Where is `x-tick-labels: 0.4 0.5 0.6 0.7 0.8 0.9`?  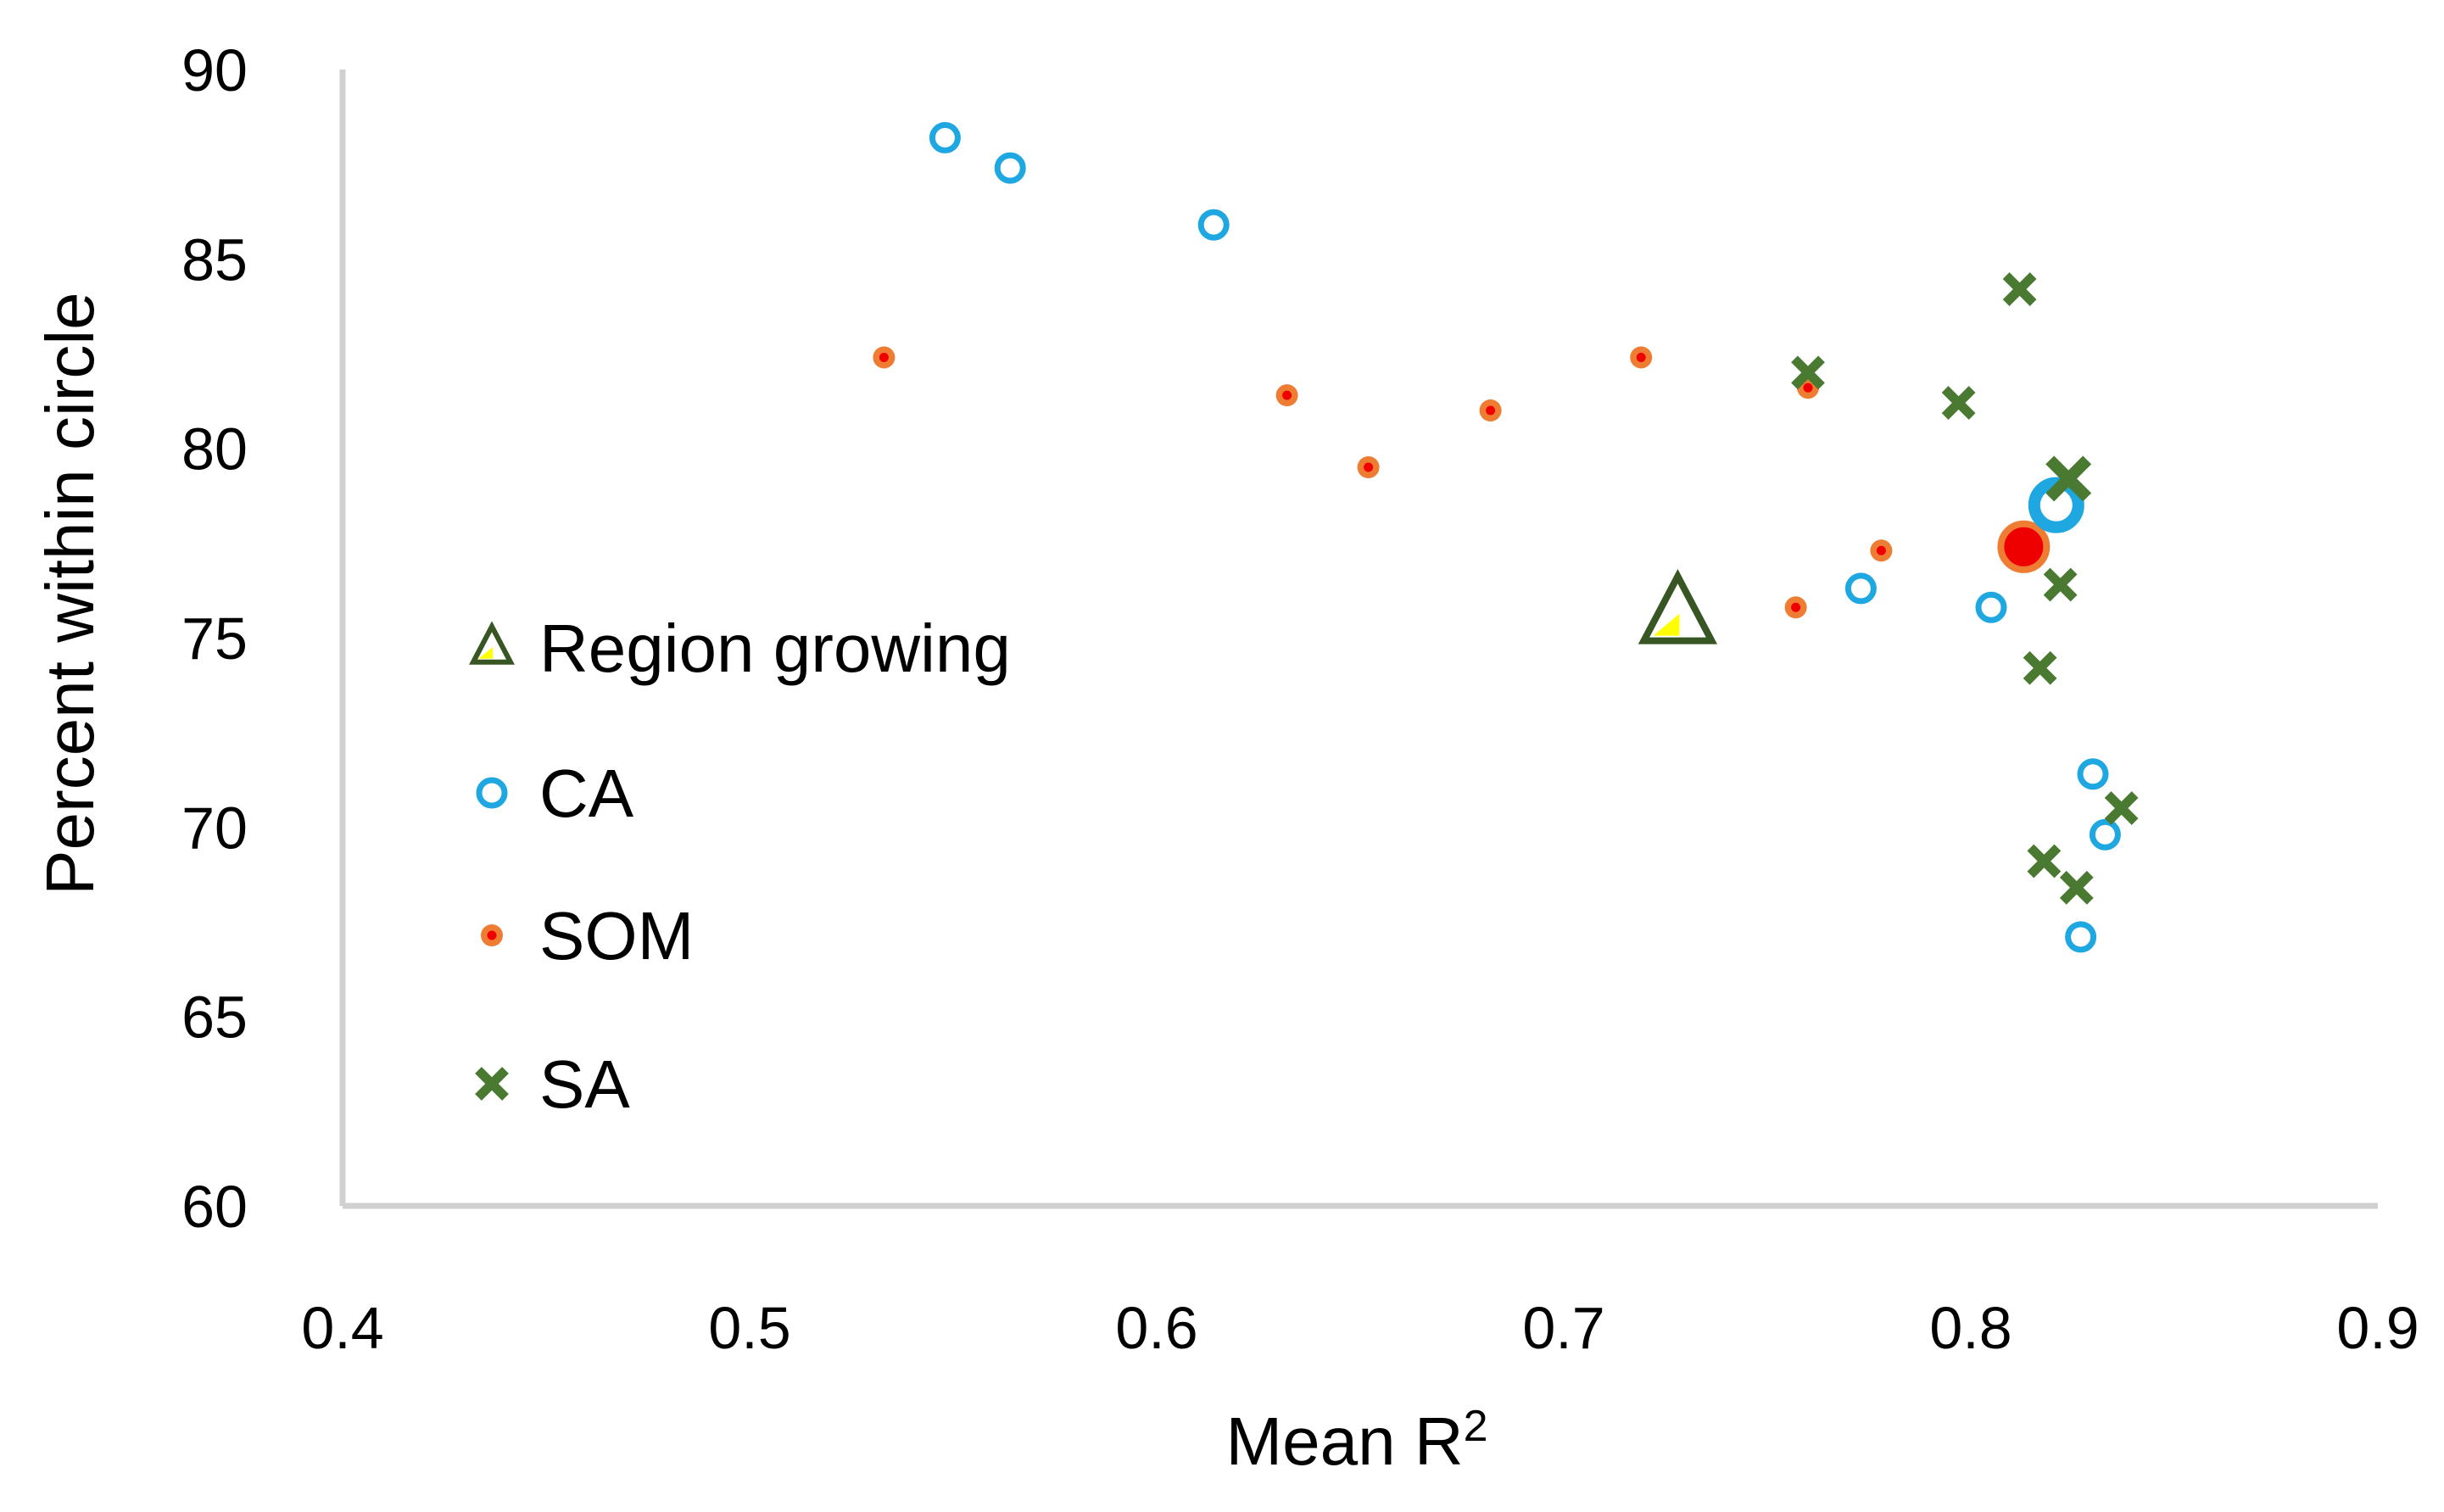
x-tick-labels: 0.4 0.5 0.6 0.7 0.8 0.9 is located at coordinates (1360, 1328).